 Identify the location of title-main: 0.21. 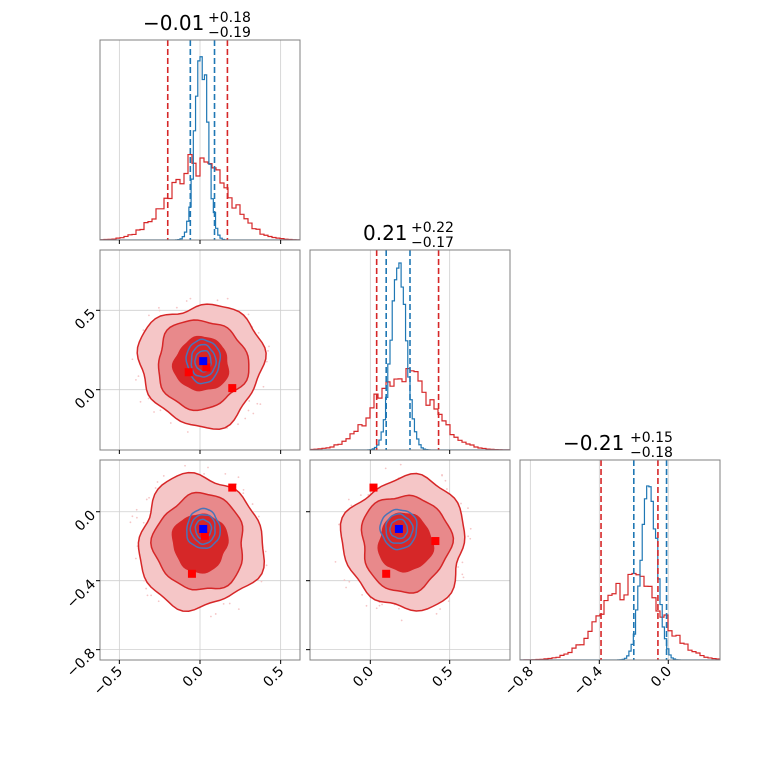
(385, 233).